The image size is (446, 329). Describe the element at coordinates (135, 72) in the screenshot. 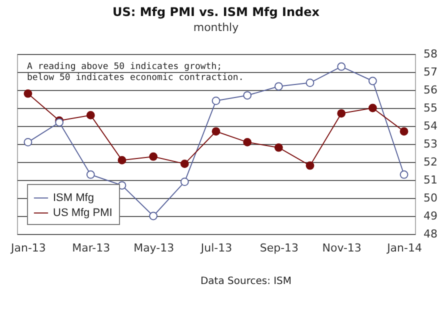

I see `annotation: A reading above 50 indicates growth; below 50 indicates economic contraction.` at that location.